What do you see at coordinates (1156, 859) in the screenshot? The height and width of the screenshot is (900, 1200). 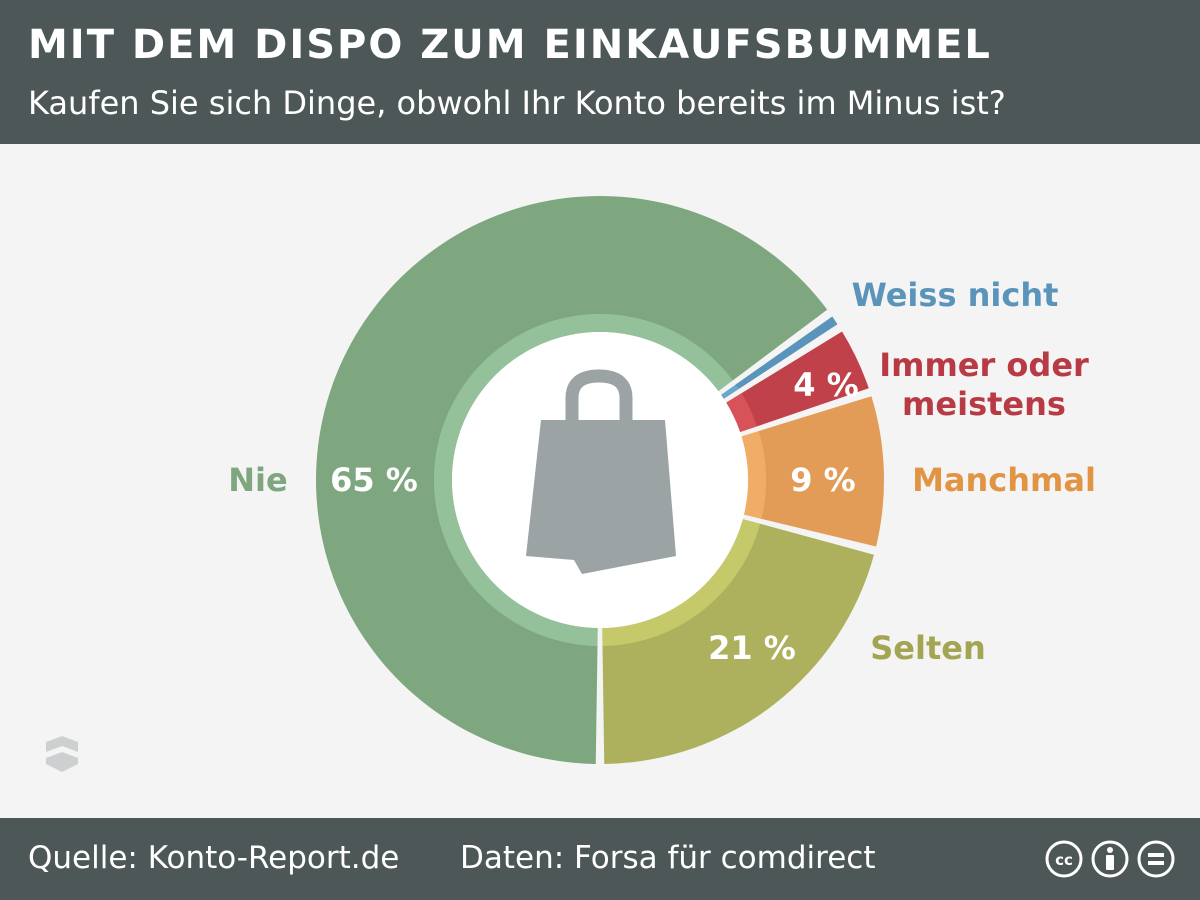 I see `no-derivatives-icon` at bounding box center [1156, 859].